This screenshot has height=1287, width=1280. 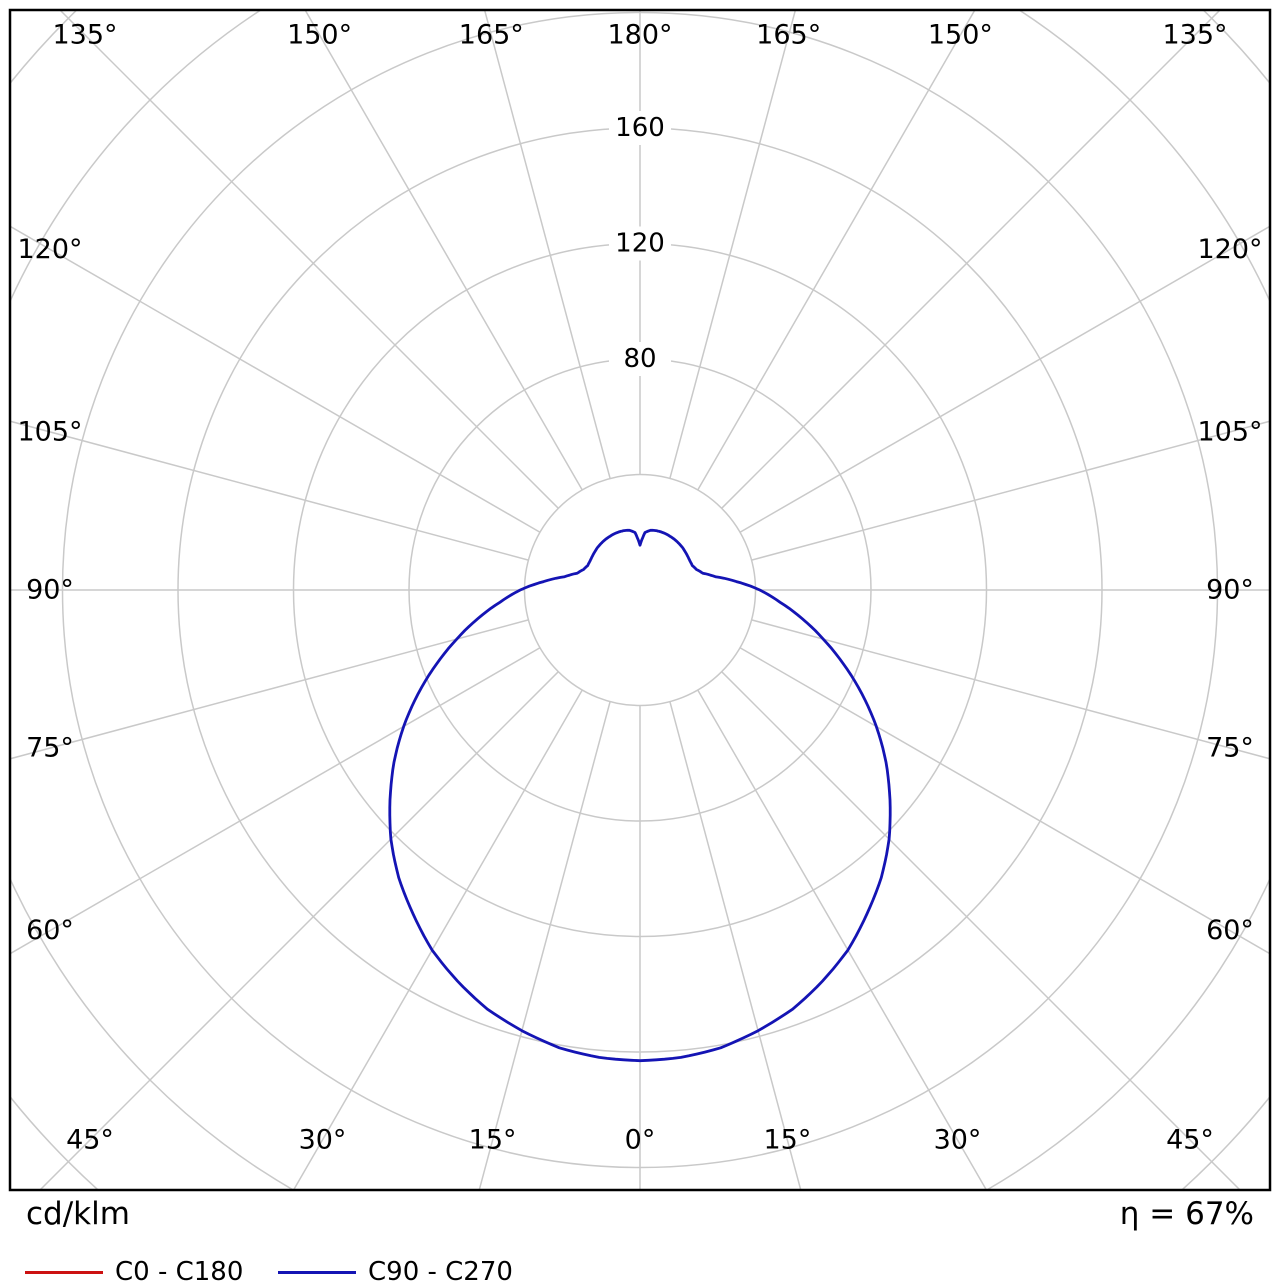 What do you see at coordinates (78, 1214) in the screenshot?
I see `units-label: cd/klm` at bounding box center [78, 1214].